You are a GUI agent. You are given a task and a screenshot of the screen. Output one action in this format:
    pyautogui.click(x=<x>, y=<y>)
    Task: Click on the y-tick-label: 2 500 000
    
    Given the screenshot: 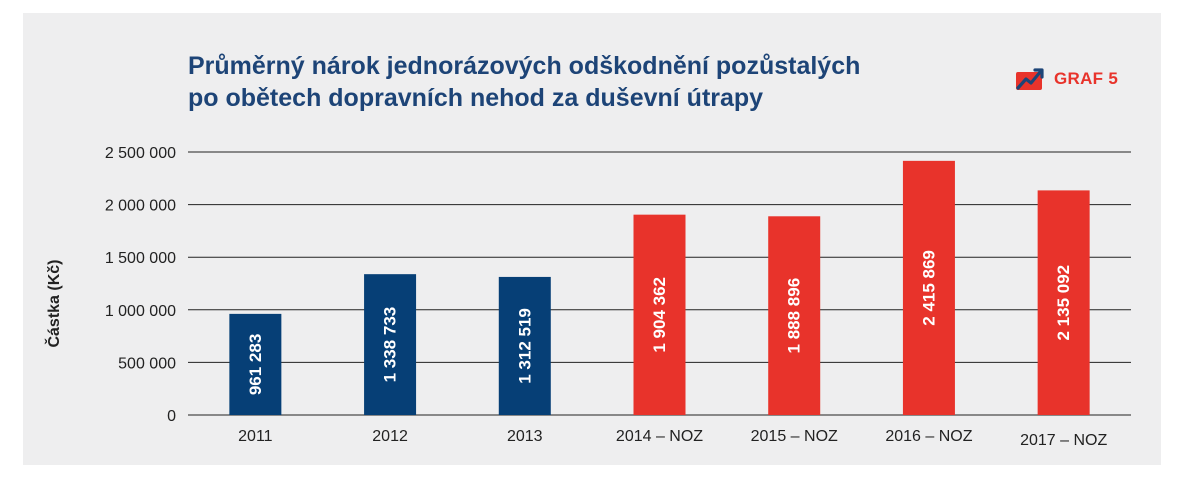 What is the action you would take?
    pyautogui.click(x=140, y=153)
    